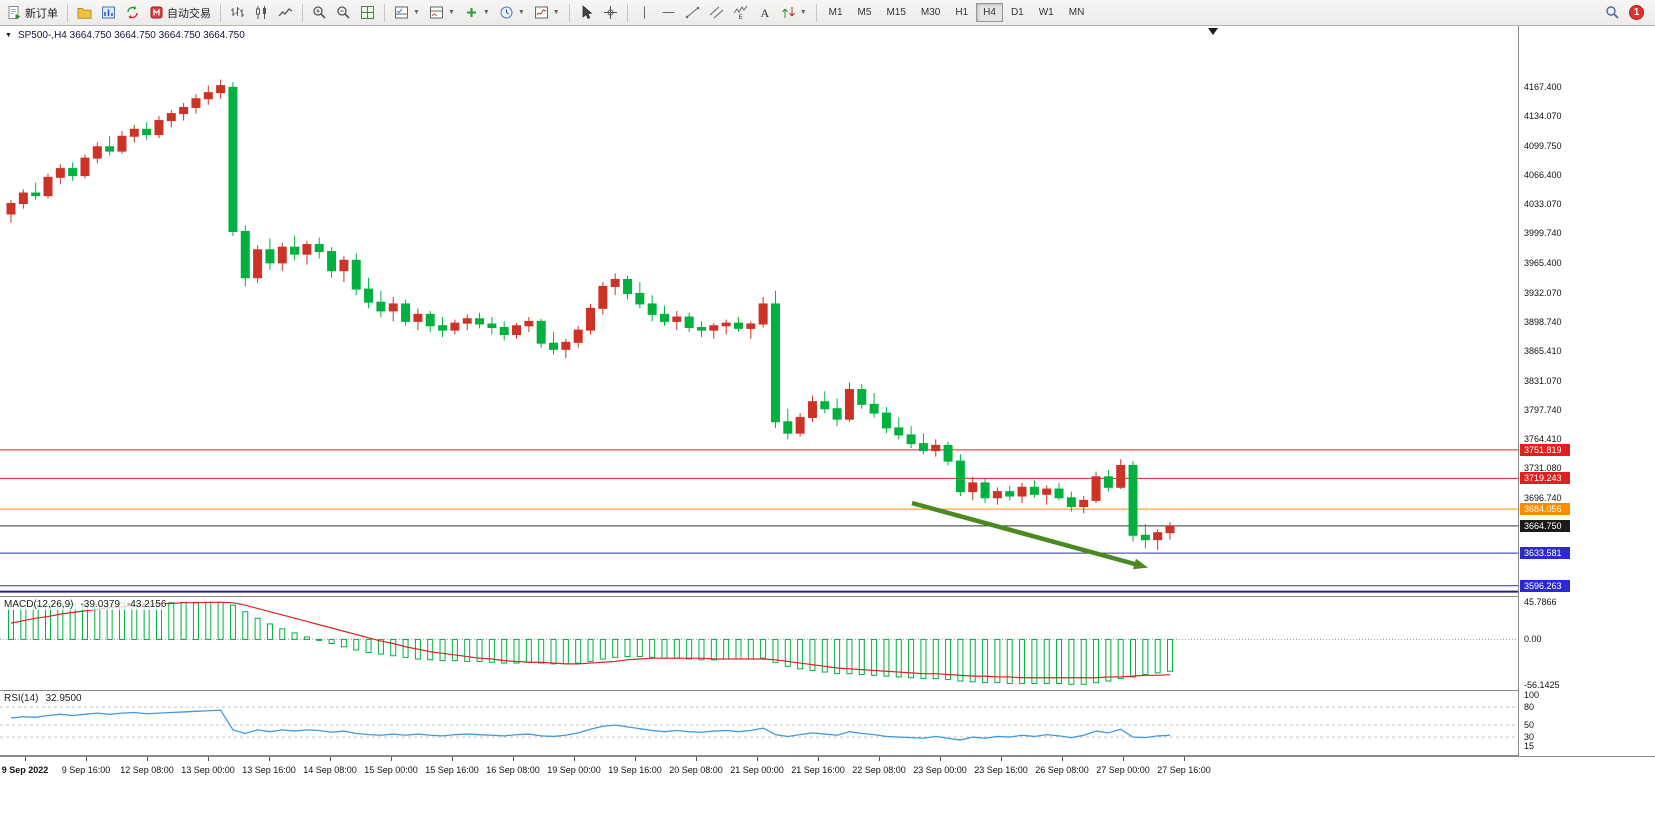 The image size is (1655, 827). I want to click on time-tick-label: 9 Sep 2022, so click(25, 770).